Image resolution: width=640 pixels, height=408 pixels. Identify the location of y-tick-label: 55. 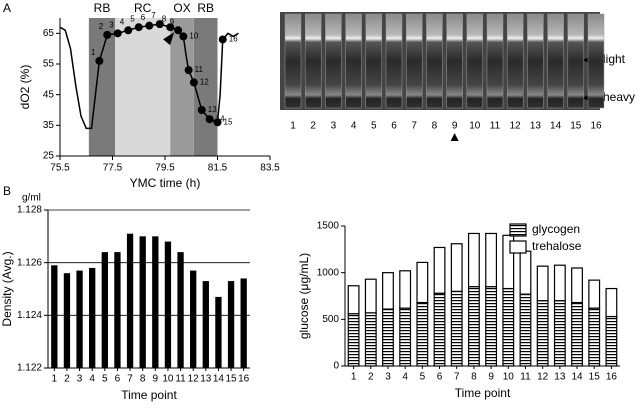
(49, 64).